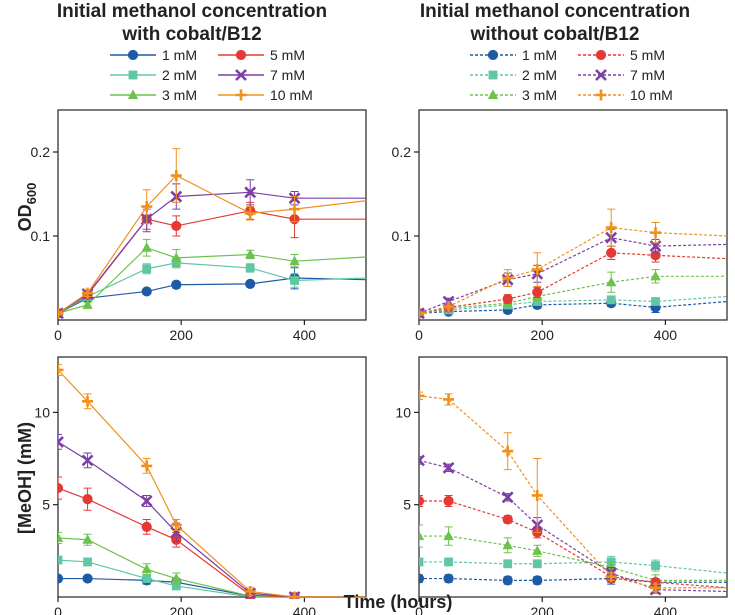 Image resolution: width=735 pixels, height=615 pixels. I want to click on right-title-line1: Initial methanol concentration, so click(555, 11).